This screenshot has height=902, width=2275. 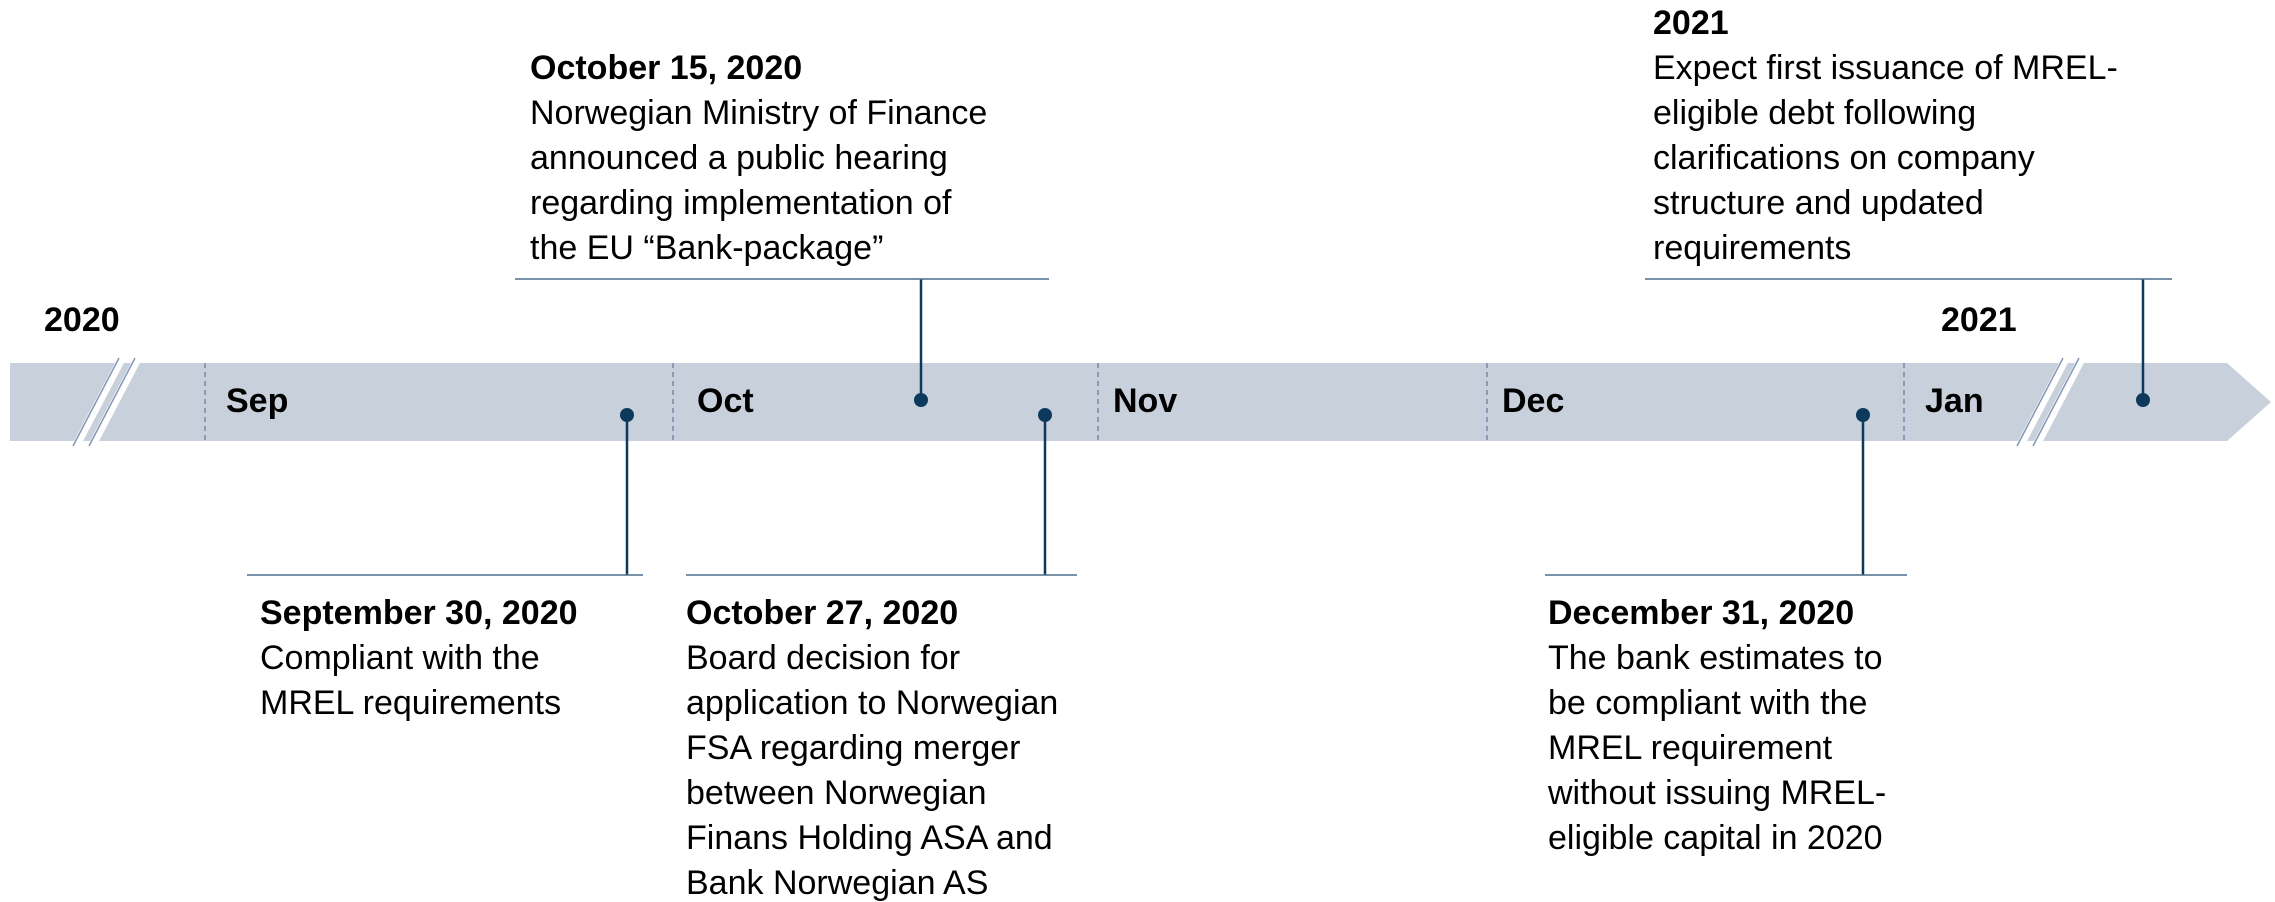 I want to click on event-text: MREL requirement, so click(x=1690, y=748).